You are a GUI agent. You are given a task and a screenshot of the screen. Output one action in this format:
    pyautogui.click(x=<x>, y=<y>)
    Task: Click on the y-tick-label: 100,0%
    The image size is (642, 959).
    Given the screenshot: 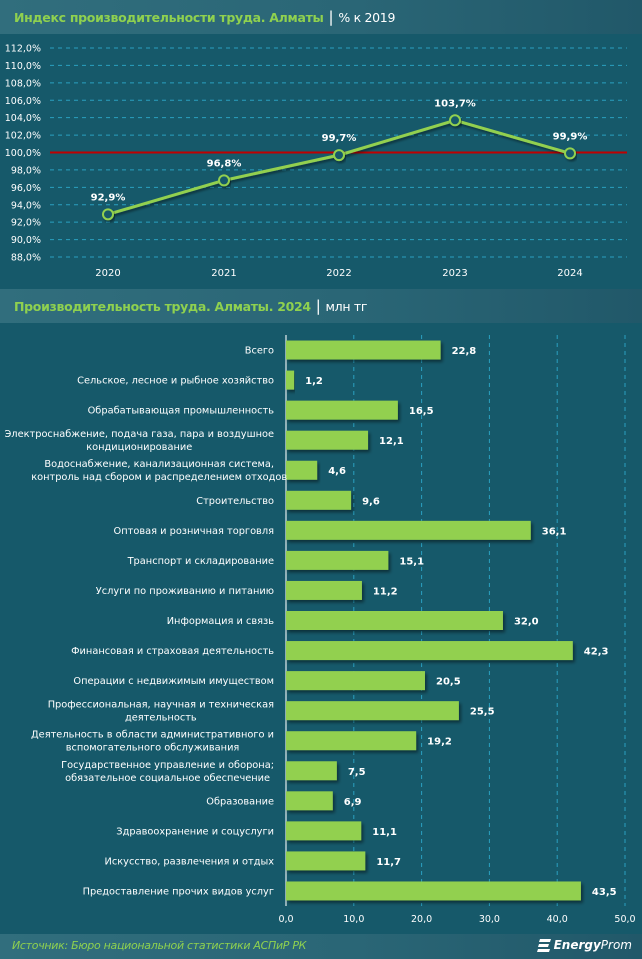 What is the action you would take?
    pyautogui.click(x=23, y=153)
    